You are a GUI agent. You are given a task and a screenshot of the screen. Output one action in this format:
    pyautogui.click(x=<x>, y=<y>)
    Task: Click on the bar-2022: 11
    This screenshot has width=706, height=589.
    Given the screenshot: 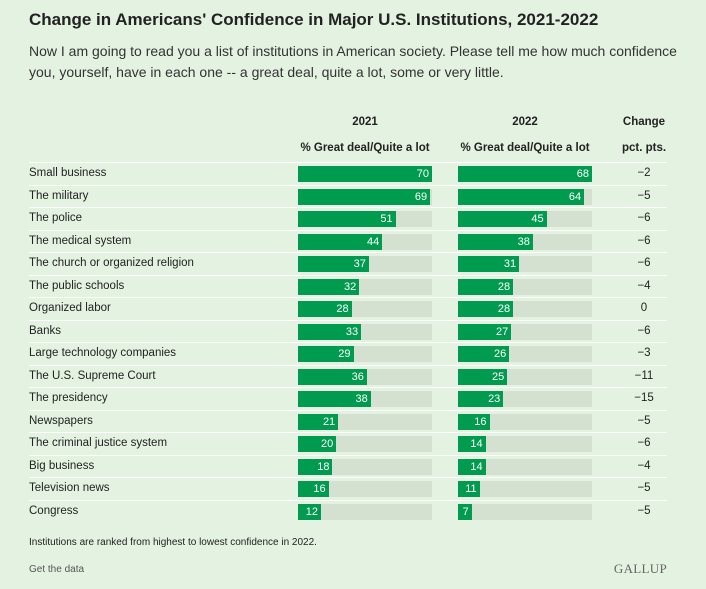 What is the action you would take?
    pyautogui.click(x=469, y=489)
    